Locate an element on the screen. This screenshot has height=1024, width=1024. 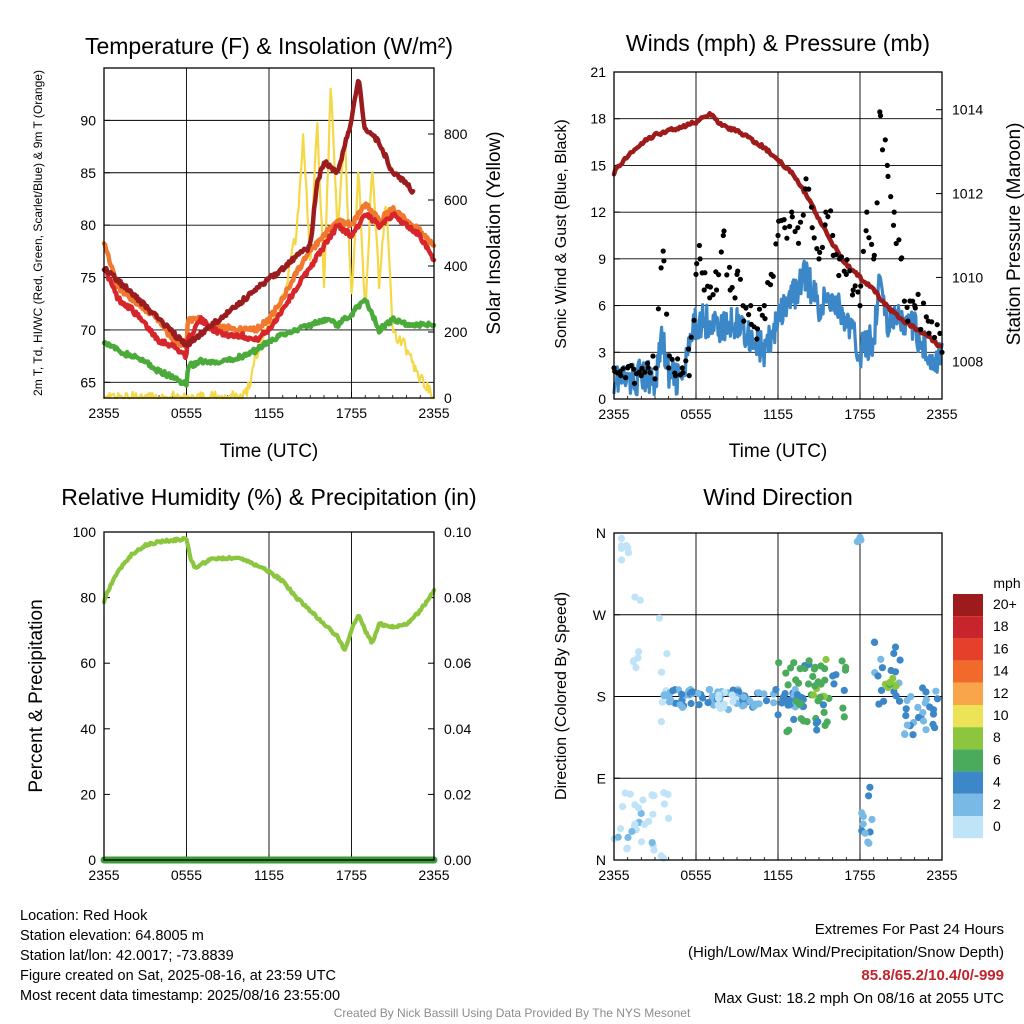
legend-label: 12 is located at coordinates (1001, 693).